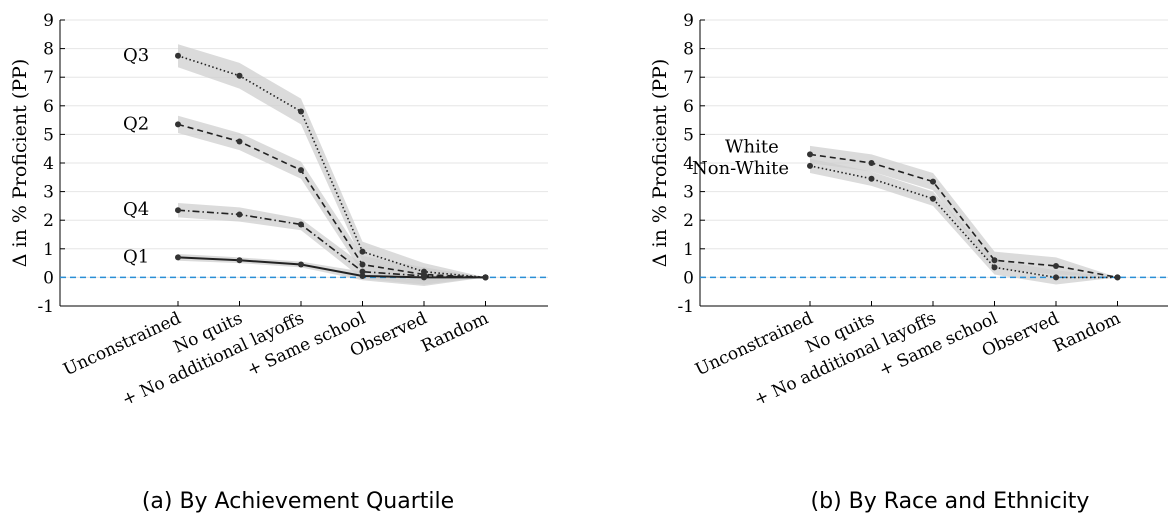 The image size is (1170, 522). I want to click on series-line-non-white, so click(963, 222).